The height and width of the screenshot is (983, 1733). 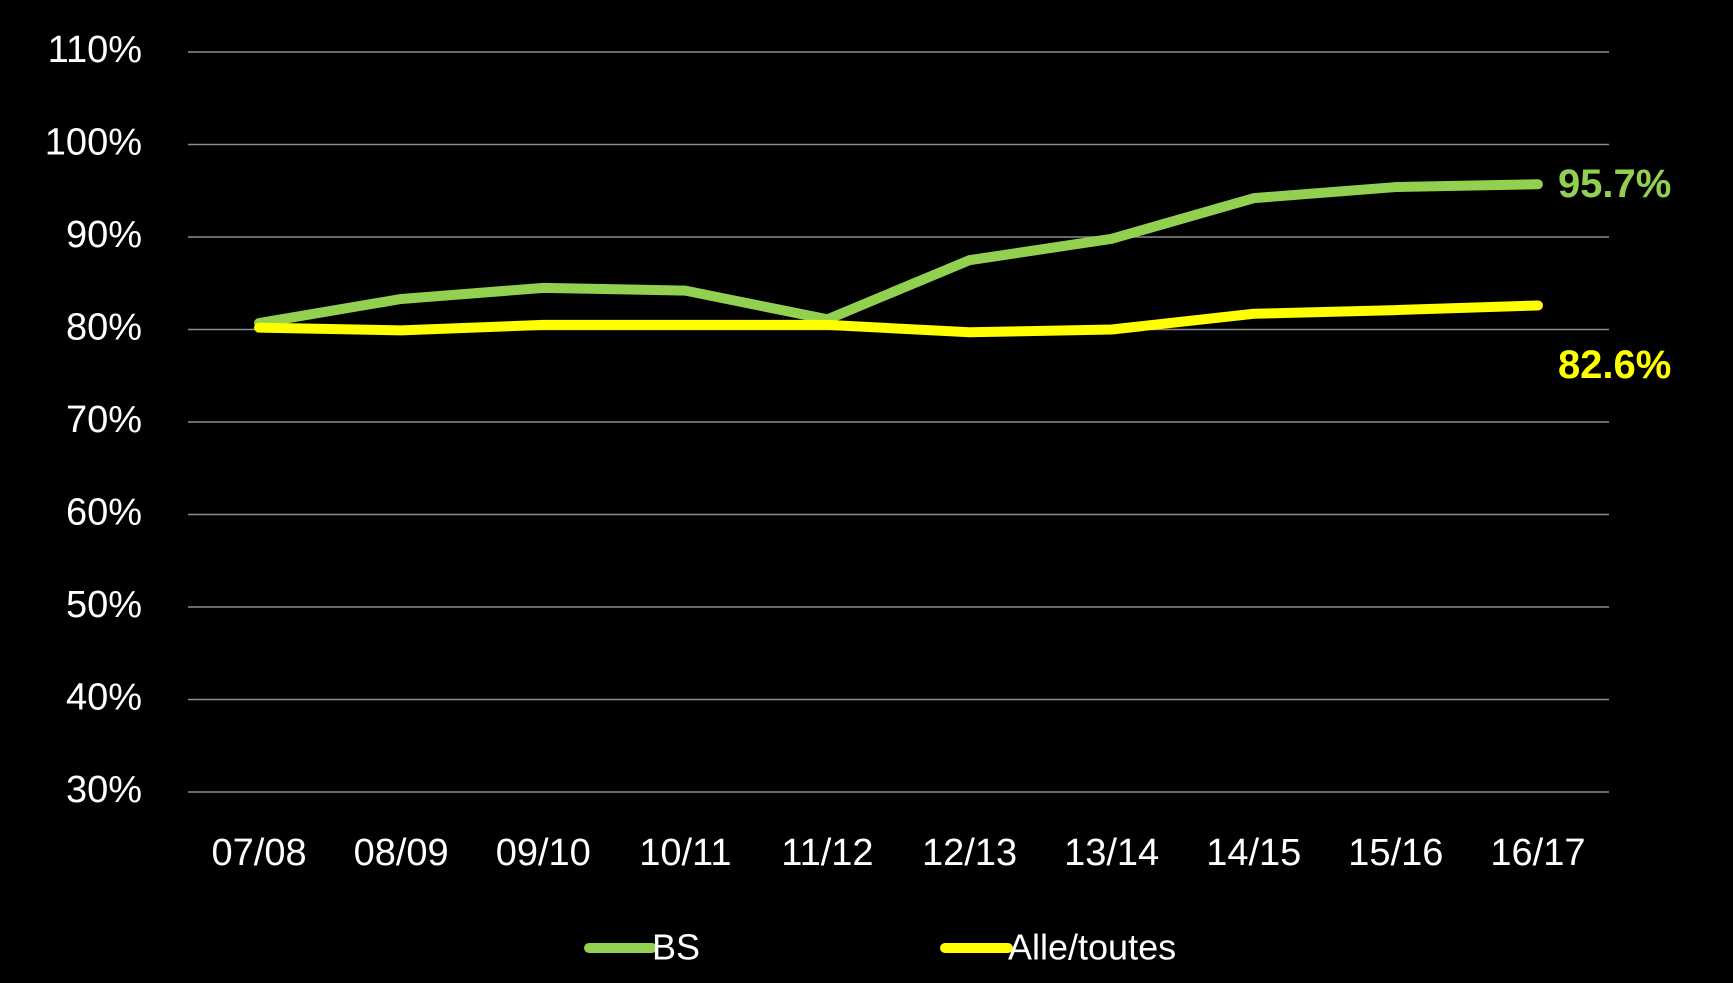 I want to click on x-tick-label: 15/16, so click(x=1395, y=853).